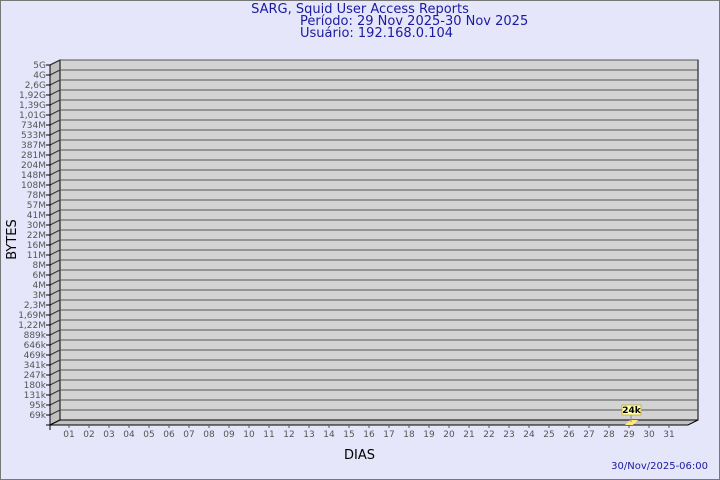  What do you see at coordinates (429, 435) in the screenshot?
I see `x-tick-label: 19` at bounding box center [429, 435].